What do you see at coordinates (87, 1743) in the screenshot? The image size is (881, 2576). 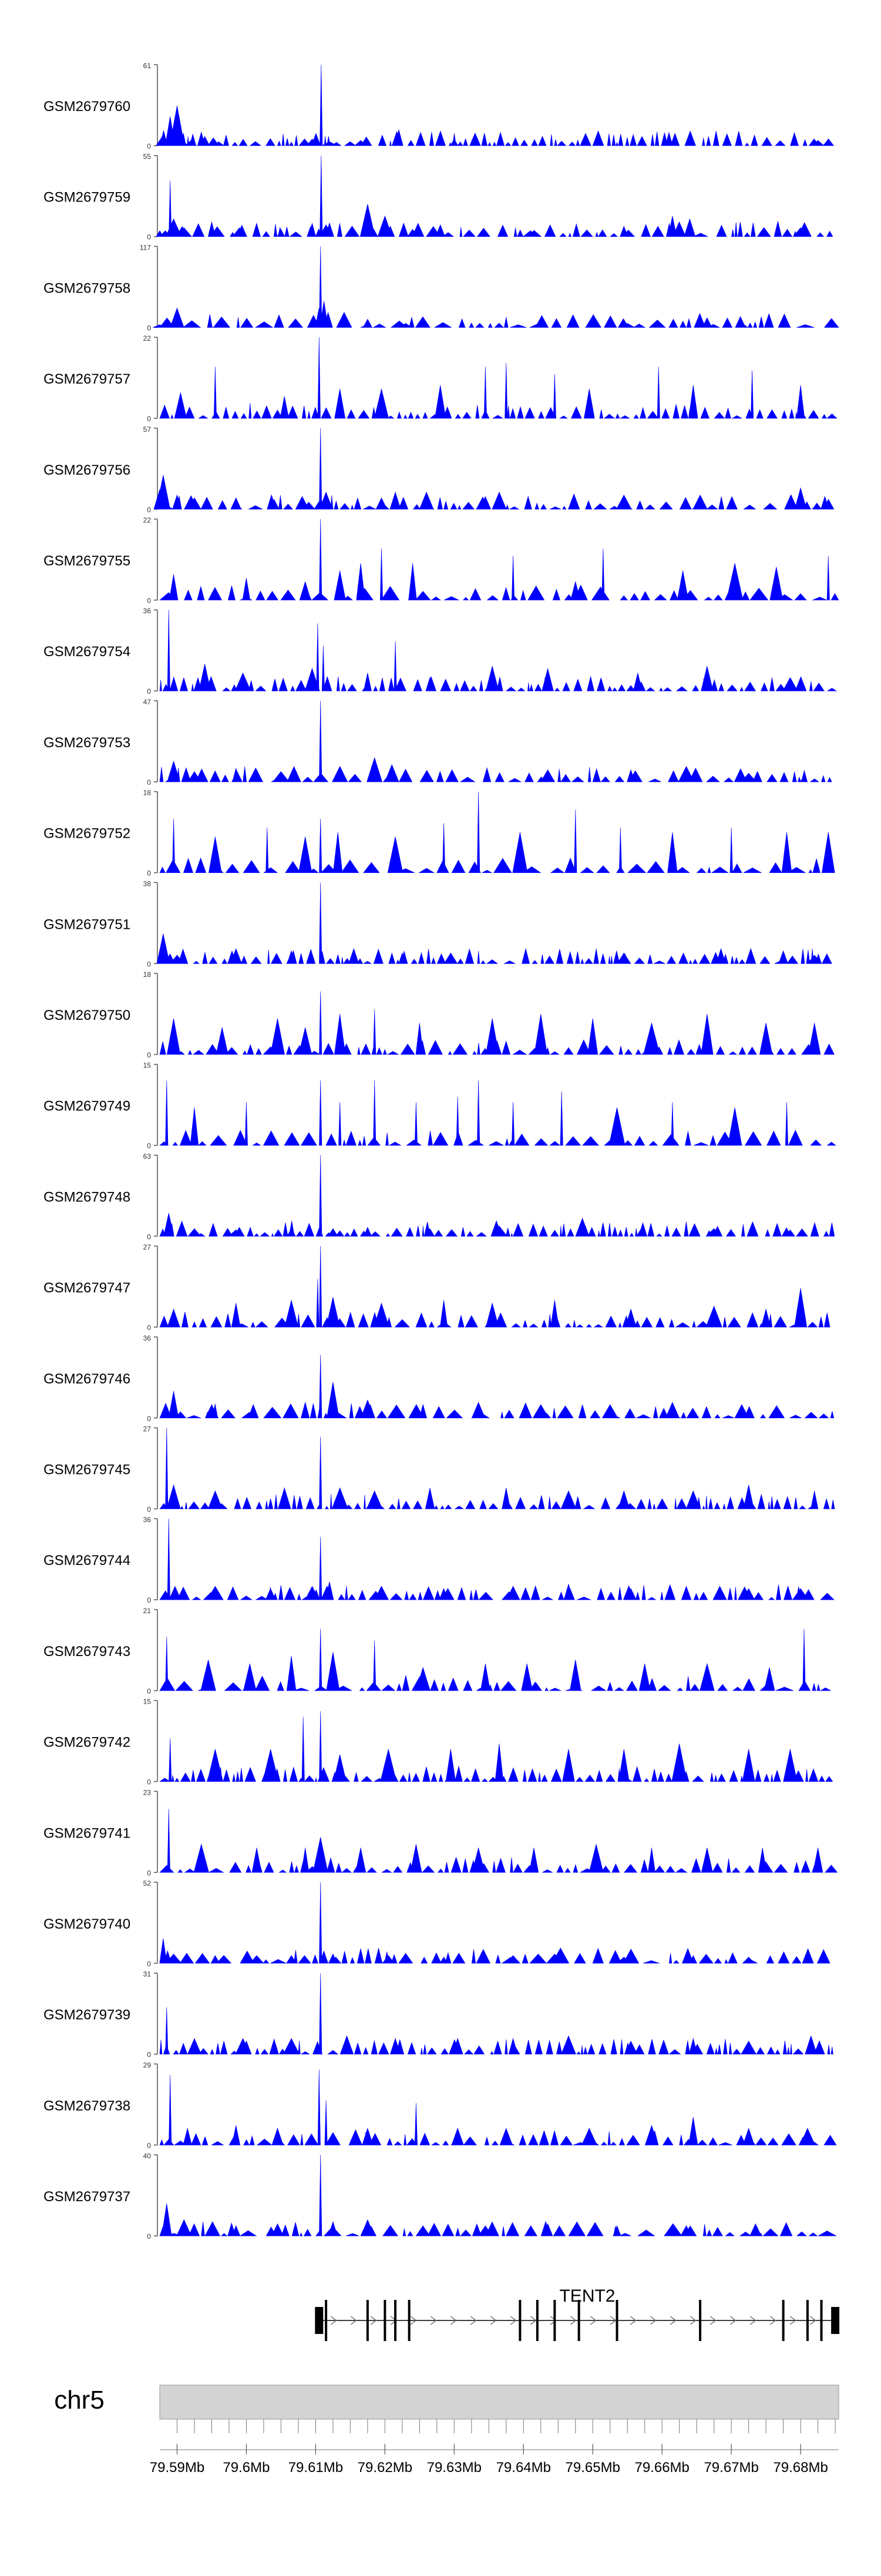 I see `track-label: GSM2679742` at bounding box center [87, 1743].